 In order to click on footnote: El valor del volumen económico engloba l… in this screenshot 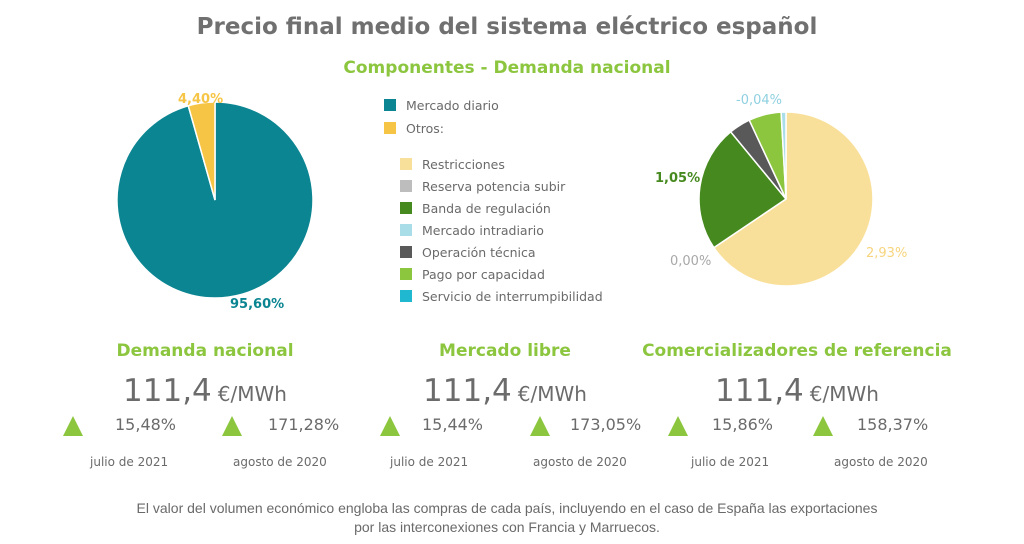, I will do `click(507, 518)`.